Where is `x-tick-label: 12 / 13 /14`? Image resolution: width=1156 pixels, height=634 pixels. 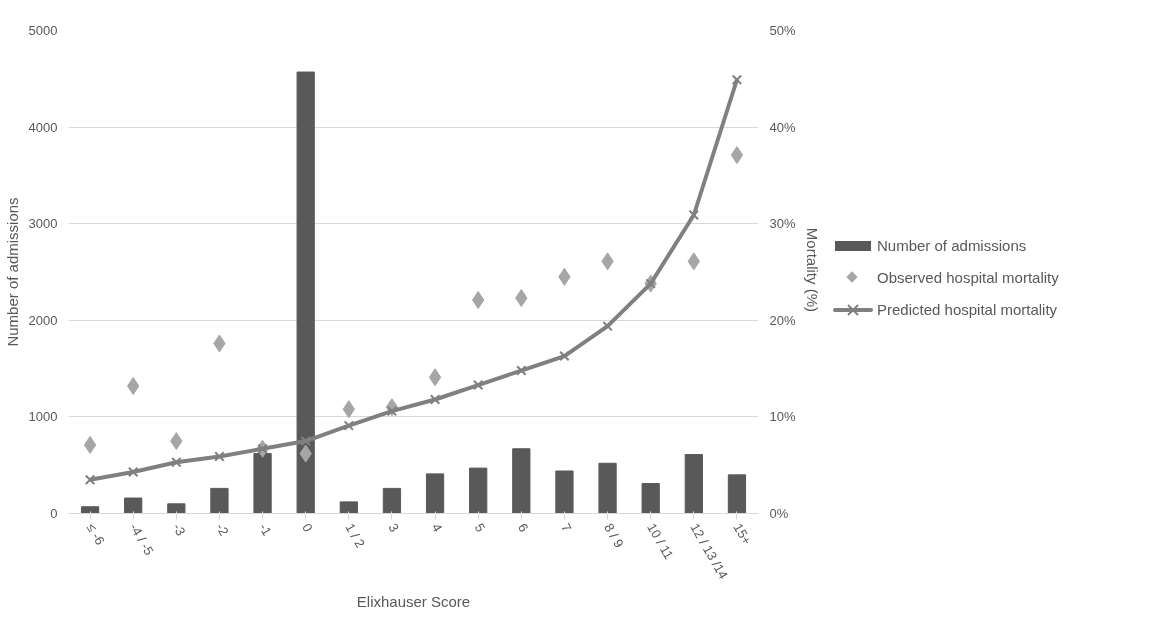
x-tick-label: 12 / 13 /14 is located at coordinates (709, 551).